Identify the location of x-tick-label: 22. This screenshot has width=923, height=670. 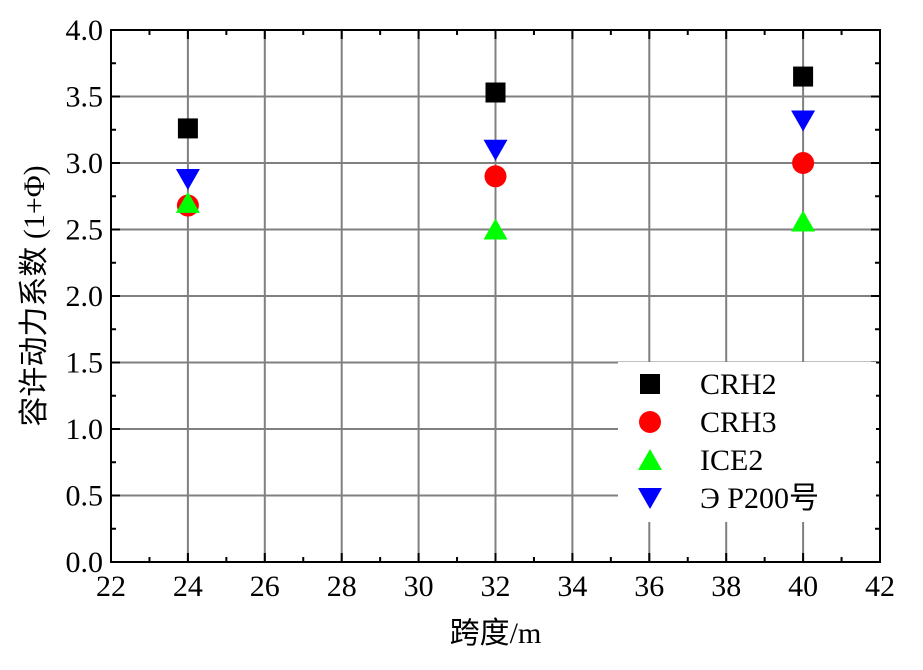
(111, 586).